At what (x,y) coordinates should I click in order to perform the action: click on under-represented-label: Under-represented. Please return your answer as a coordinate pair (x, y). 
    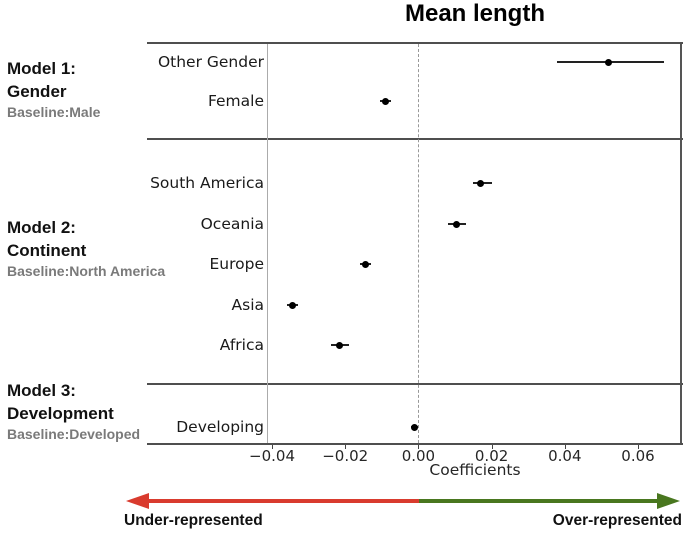
    Looking at the image, I should click on (193, 520).